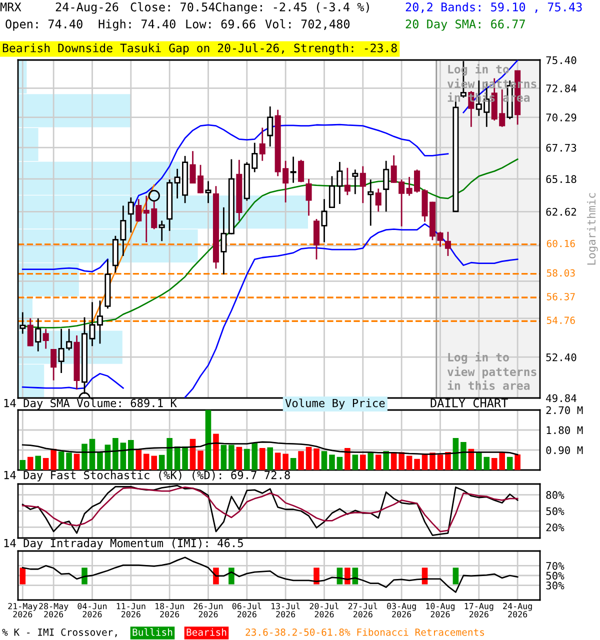 This screenshot has width=600, height=640. Describe the element at coordinates (172, 7) in the screenshot. I see `text: Close: 70.54` at that location.